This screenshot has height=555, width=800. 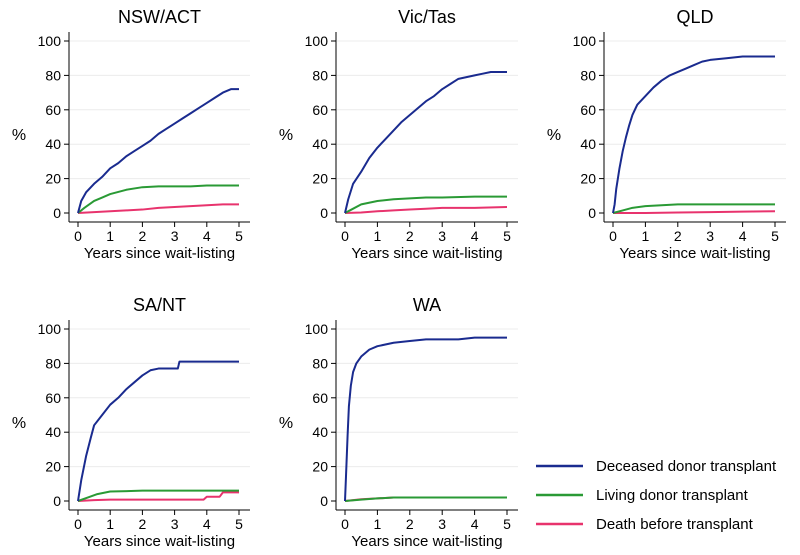 What do you see at coordinates (427, 305) in the screenshot?
I see `panel-title: WA` at bounding box center [427, 305].